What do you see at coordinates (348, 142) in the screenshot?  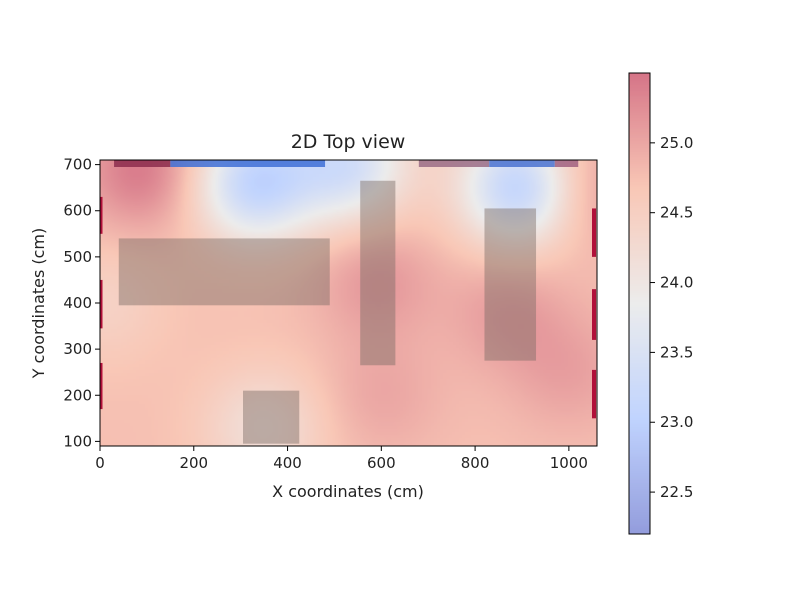 I see `chart-title: 2D Top view` at bounding box center [348, 142].